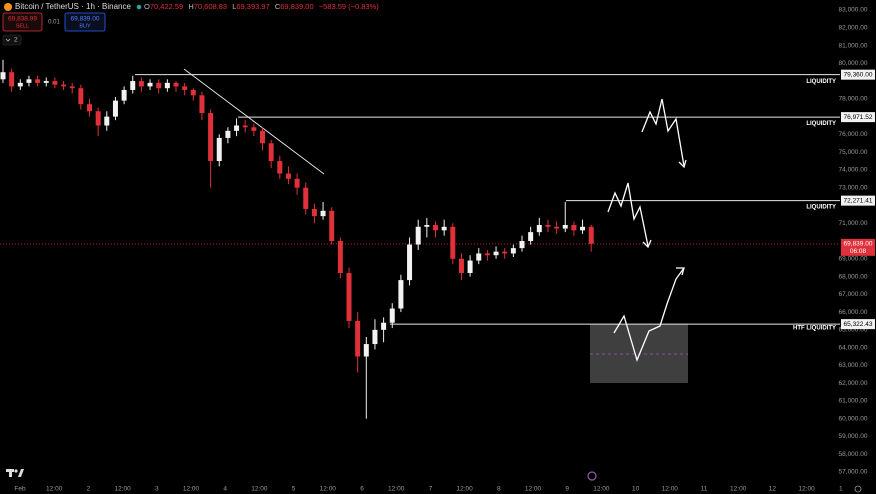  I want to click on y-tick-label: 81,000.00, so click(853, 45).